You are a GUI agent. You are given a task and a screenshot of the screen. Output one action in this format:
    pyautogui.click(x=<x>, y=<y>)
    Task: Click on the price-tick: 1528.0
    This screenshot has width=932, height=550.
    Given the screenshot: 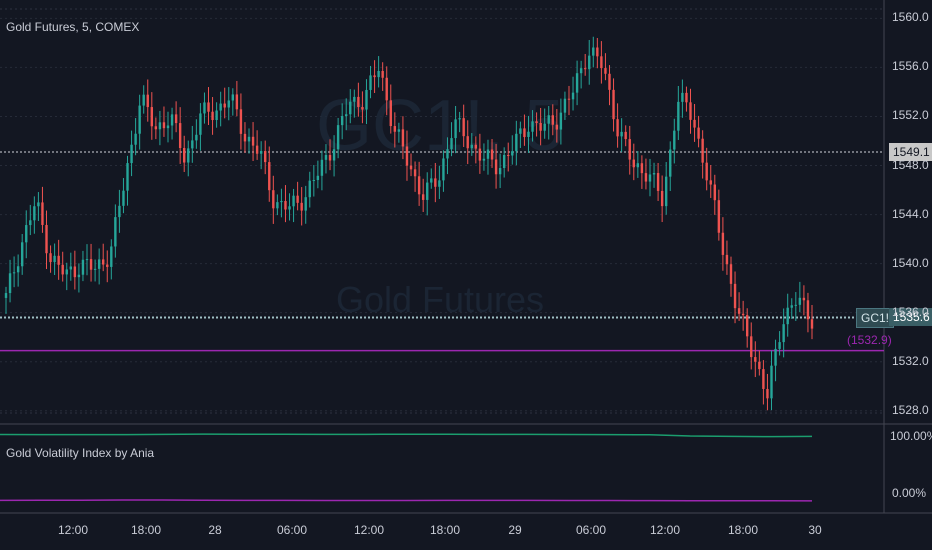 What is the action you would take?
    pyautogui.click(x=910, y=409)
    